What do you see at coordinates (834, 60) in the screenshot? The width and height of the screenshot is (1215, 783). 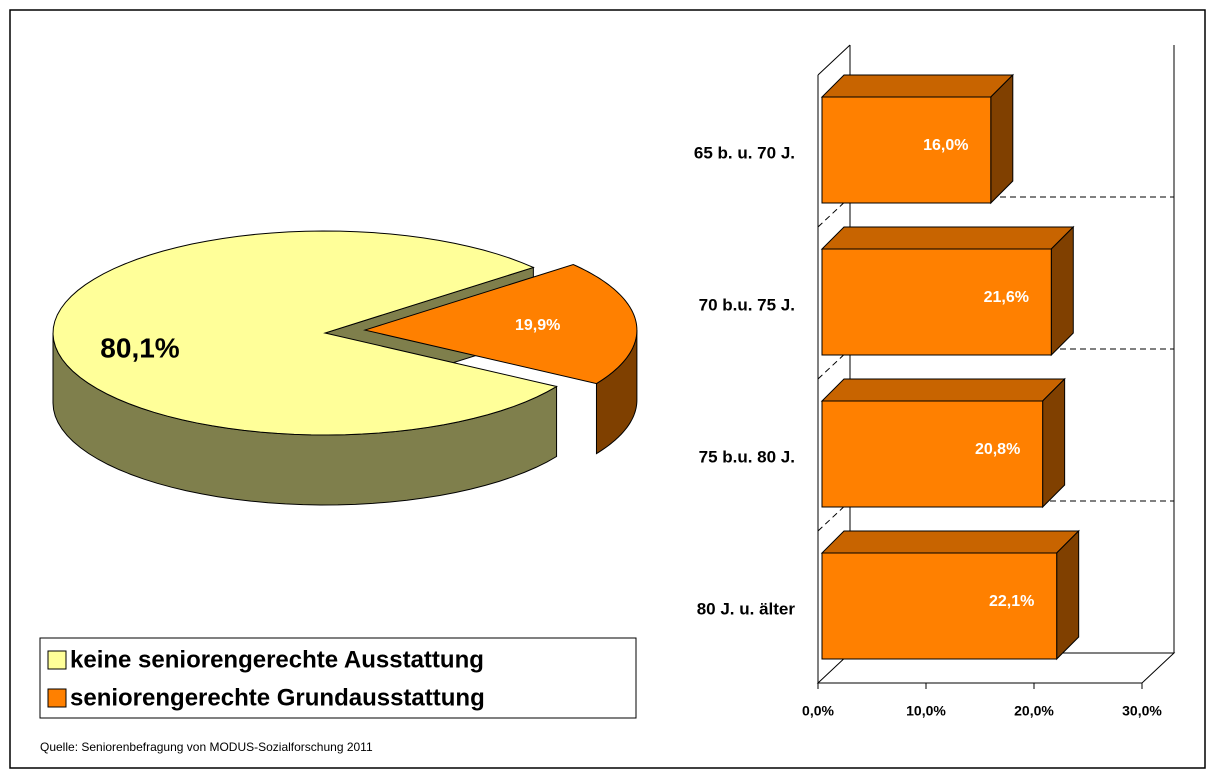 I see `side-top` at bounding box center [834, 60].